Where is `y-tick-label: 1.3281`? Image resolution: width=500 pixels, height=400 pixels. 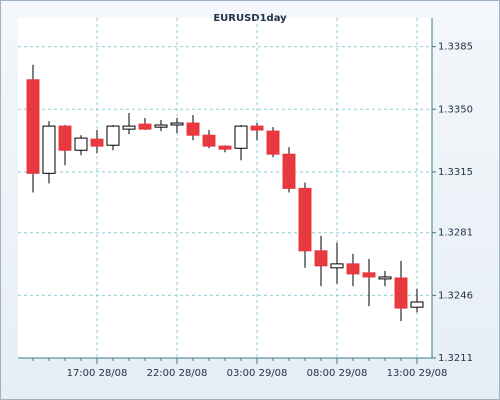
y-tick-label: 1.3281 is located at coordinates (455, 233).